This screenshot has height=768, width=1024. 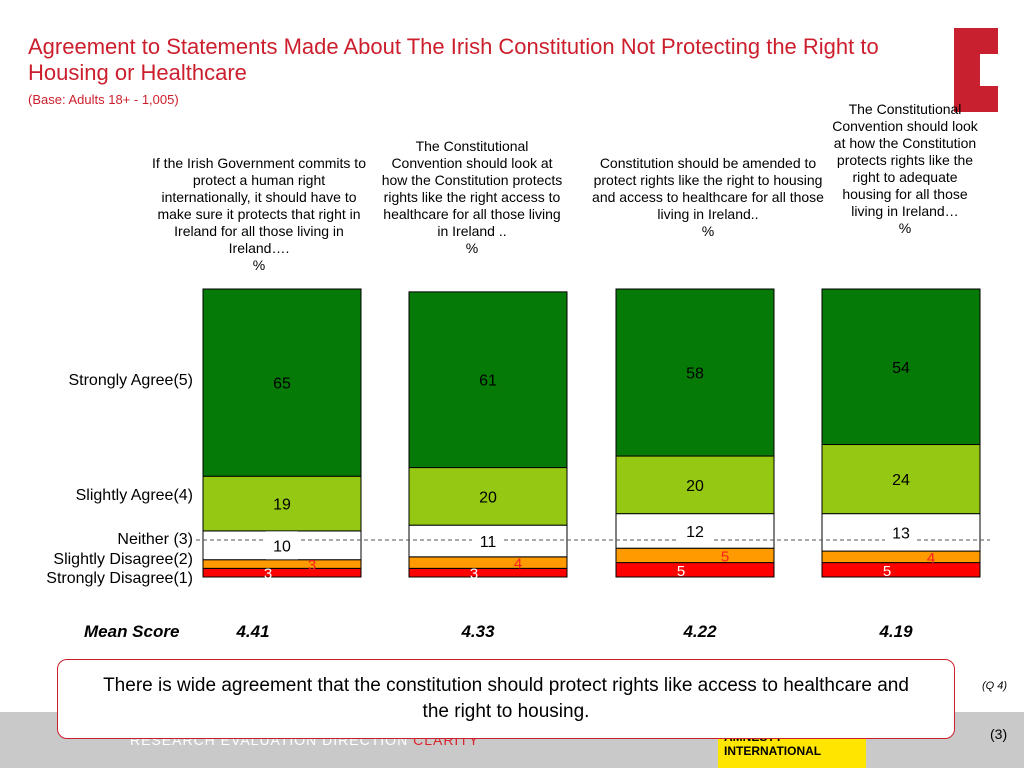 I want to click on bar-label-2-series-1: 61, so click(x=488, y=381).